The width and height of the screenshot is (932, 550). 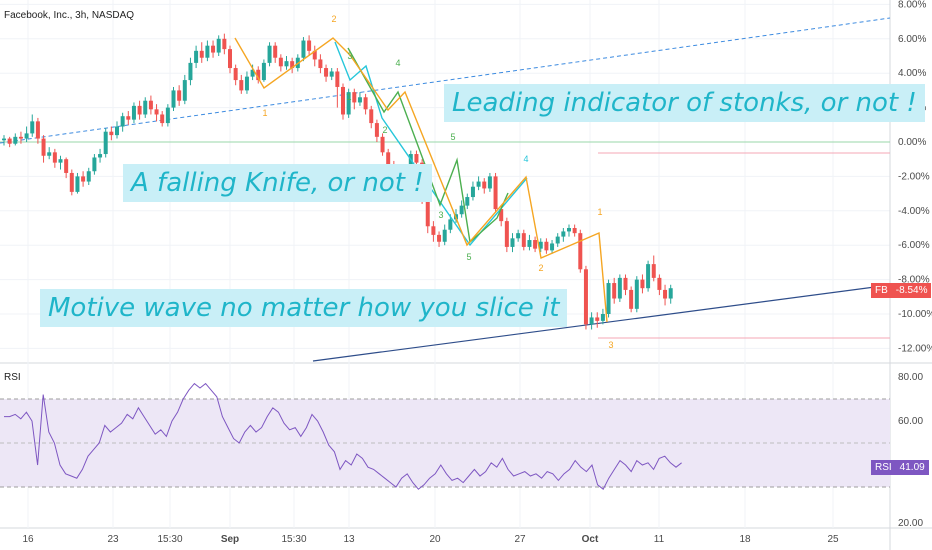 What do you see at coordinates (440, 215) in the screenshot?
I see `wave-label: 3` at bounding box center [440, 215].